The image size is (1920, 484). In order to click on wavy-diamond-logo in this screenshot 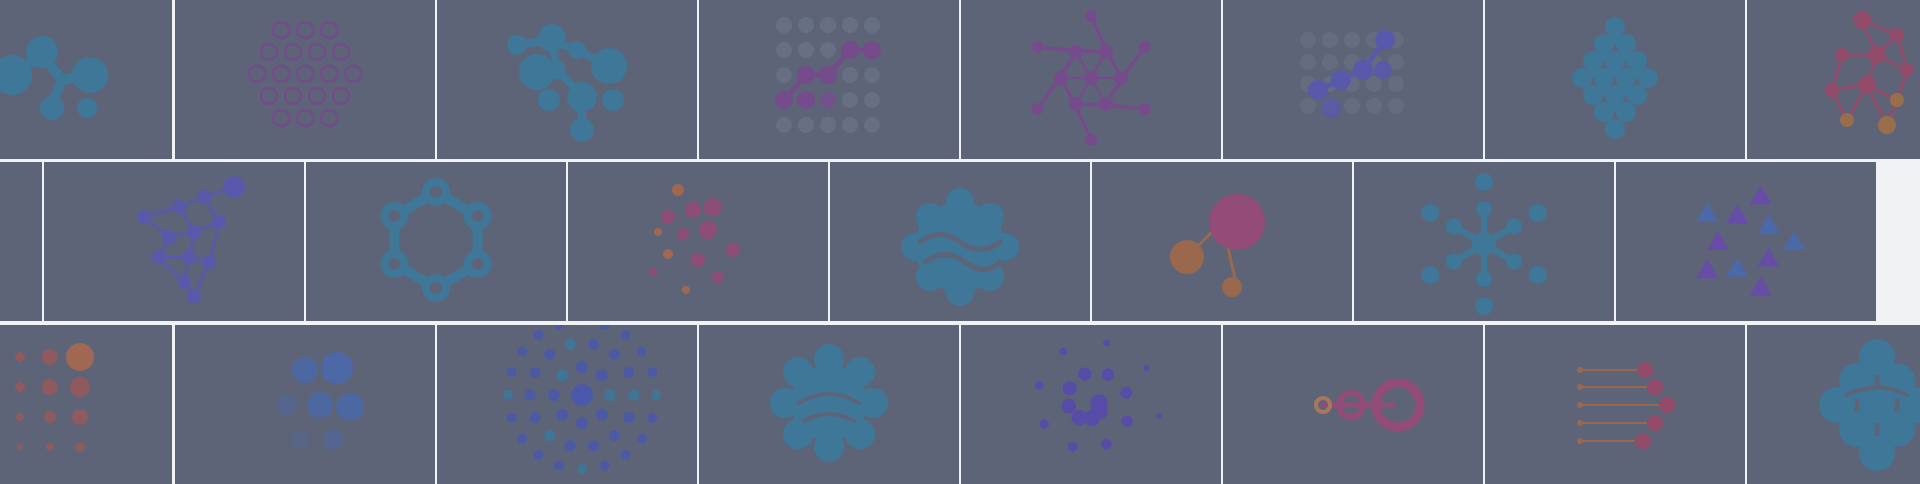, I will do `click(1615, 79)`.